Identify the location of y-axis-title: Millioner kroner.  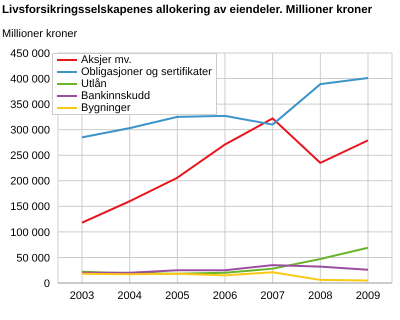
(40, 34).